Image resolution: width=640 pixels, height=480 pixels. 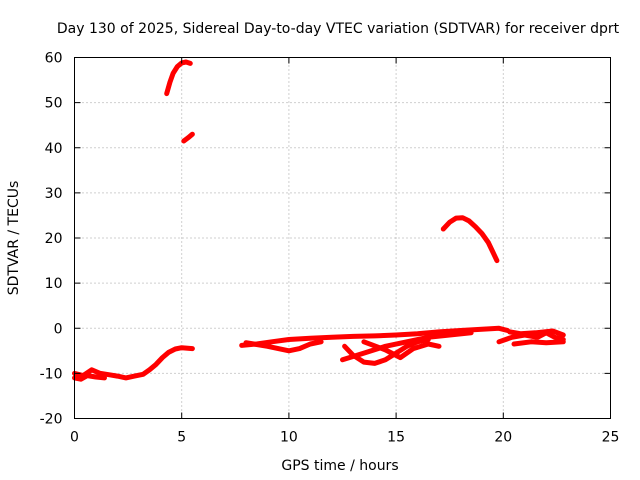 I want to click on y-tick-label: 60, so click(x=54, y=59).